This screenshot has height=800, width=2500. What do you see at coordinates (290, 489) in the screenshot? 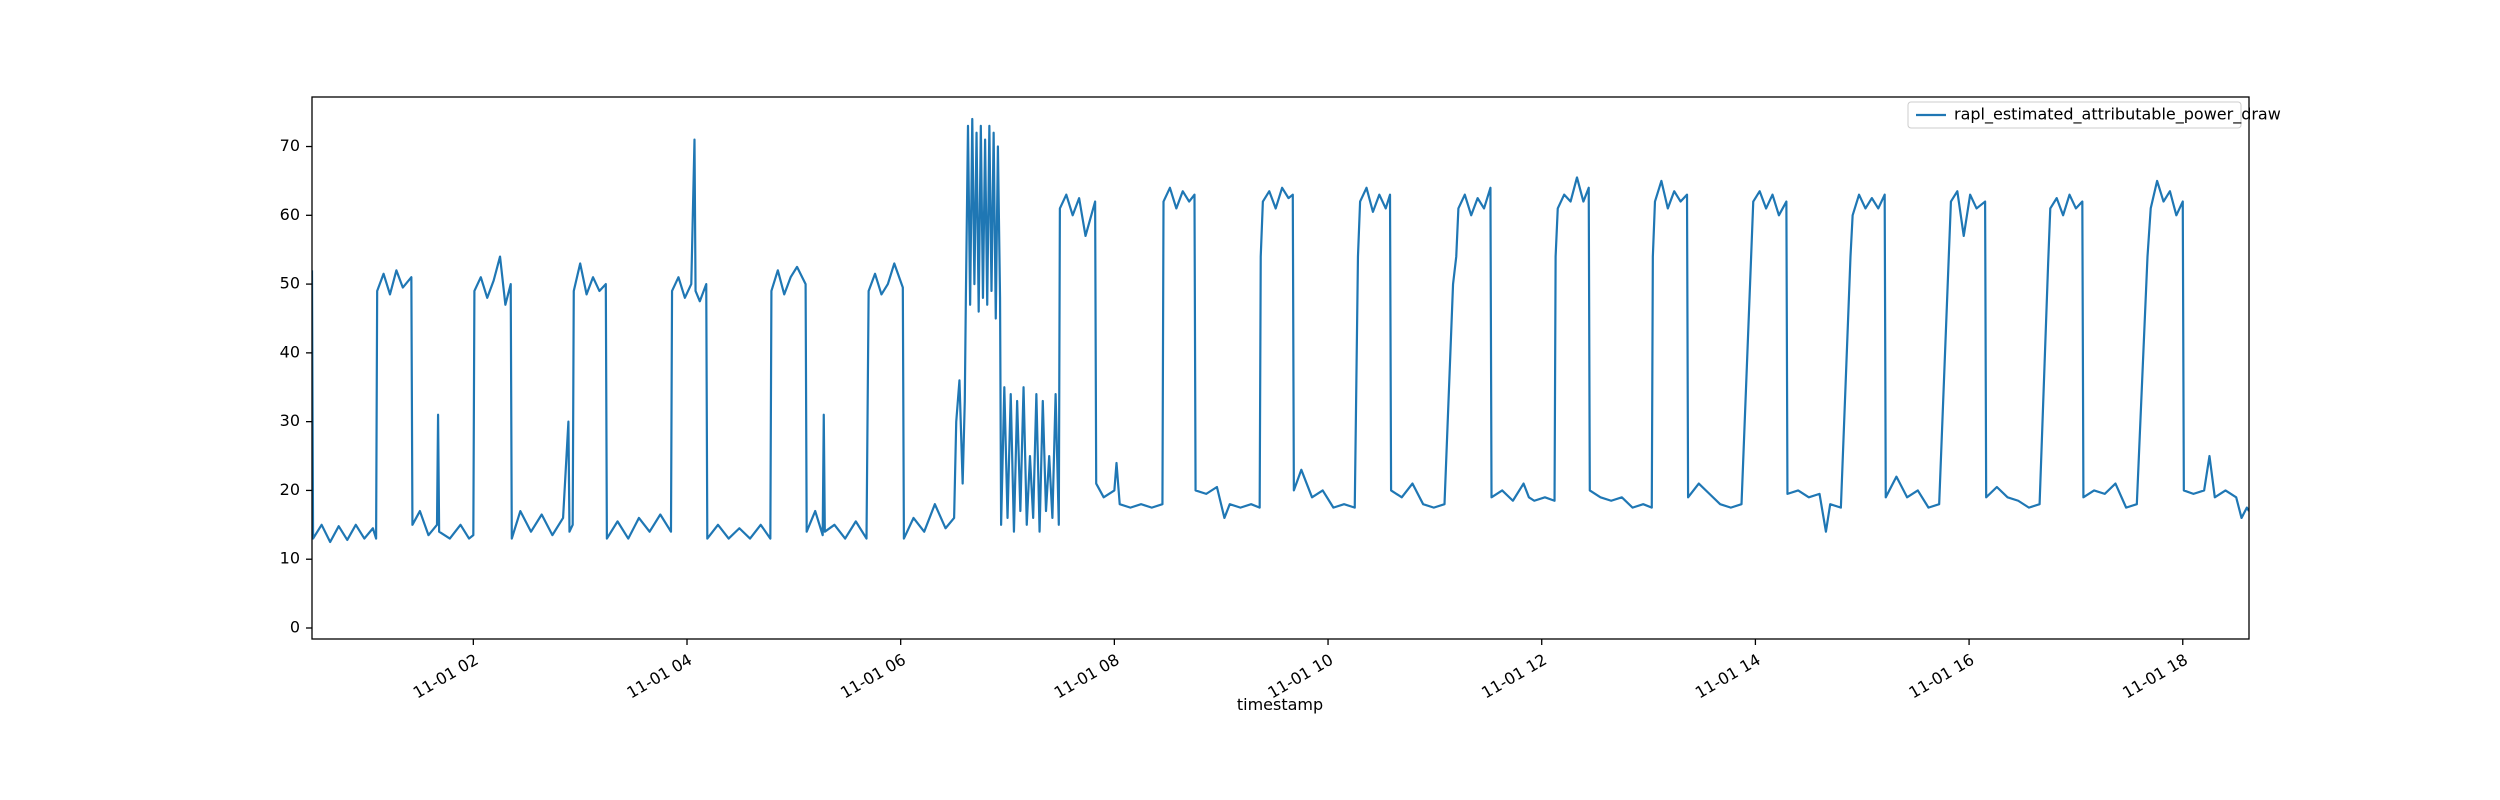
I see `y-tick-label: 20` at bounding box center [290, 489].